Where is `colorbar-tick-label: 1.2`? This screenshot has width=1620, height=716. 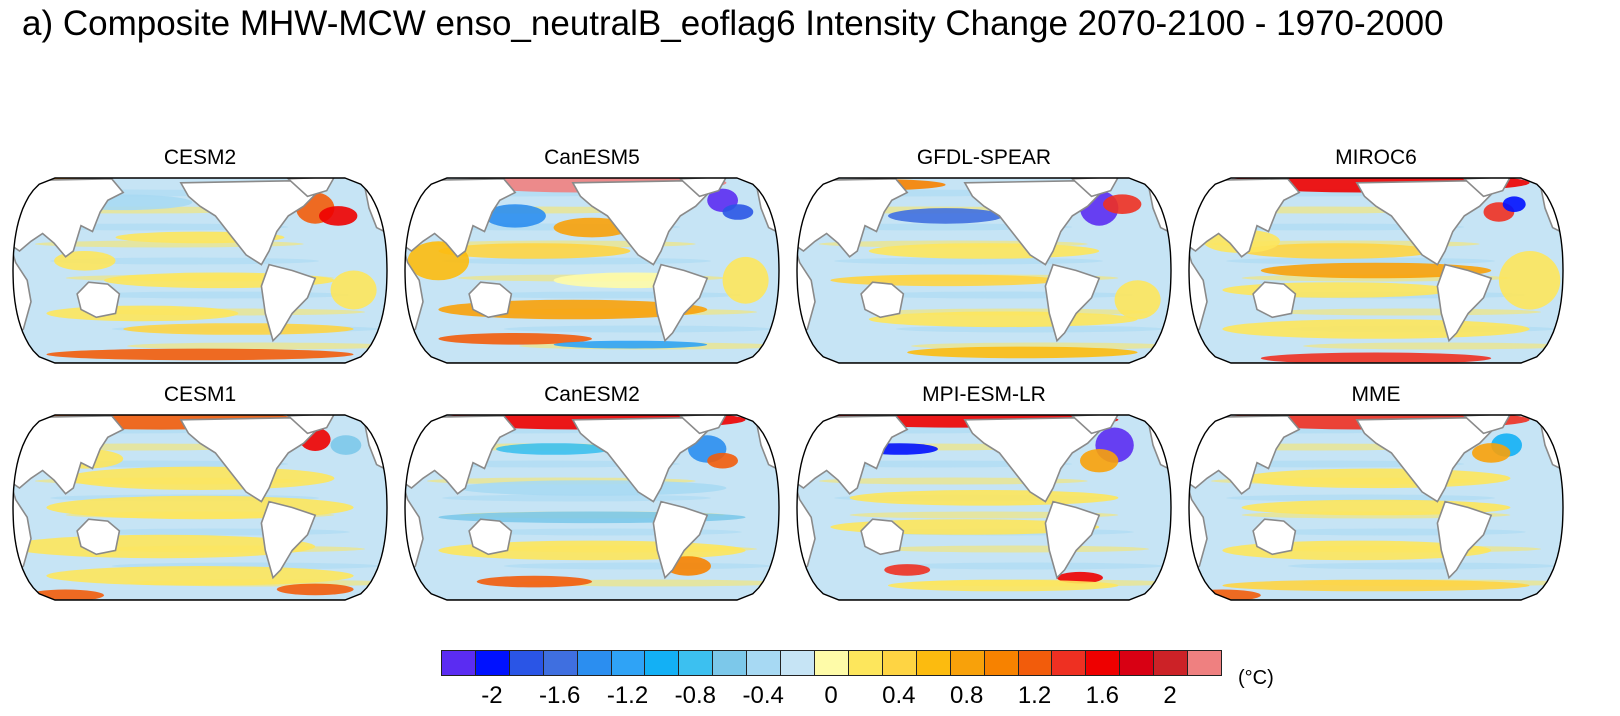 colorbar-tick-label: 1.2 is located at coordinates (1034, 695).